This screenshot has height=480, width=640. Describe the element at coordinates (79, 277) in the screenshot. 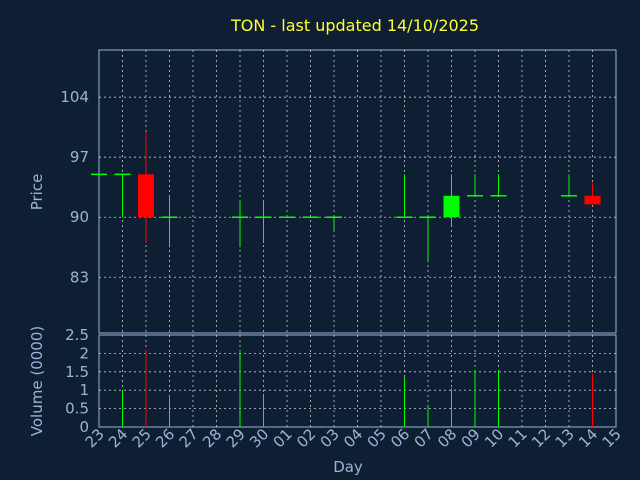

I see `price-tick-label: 83` at that location.